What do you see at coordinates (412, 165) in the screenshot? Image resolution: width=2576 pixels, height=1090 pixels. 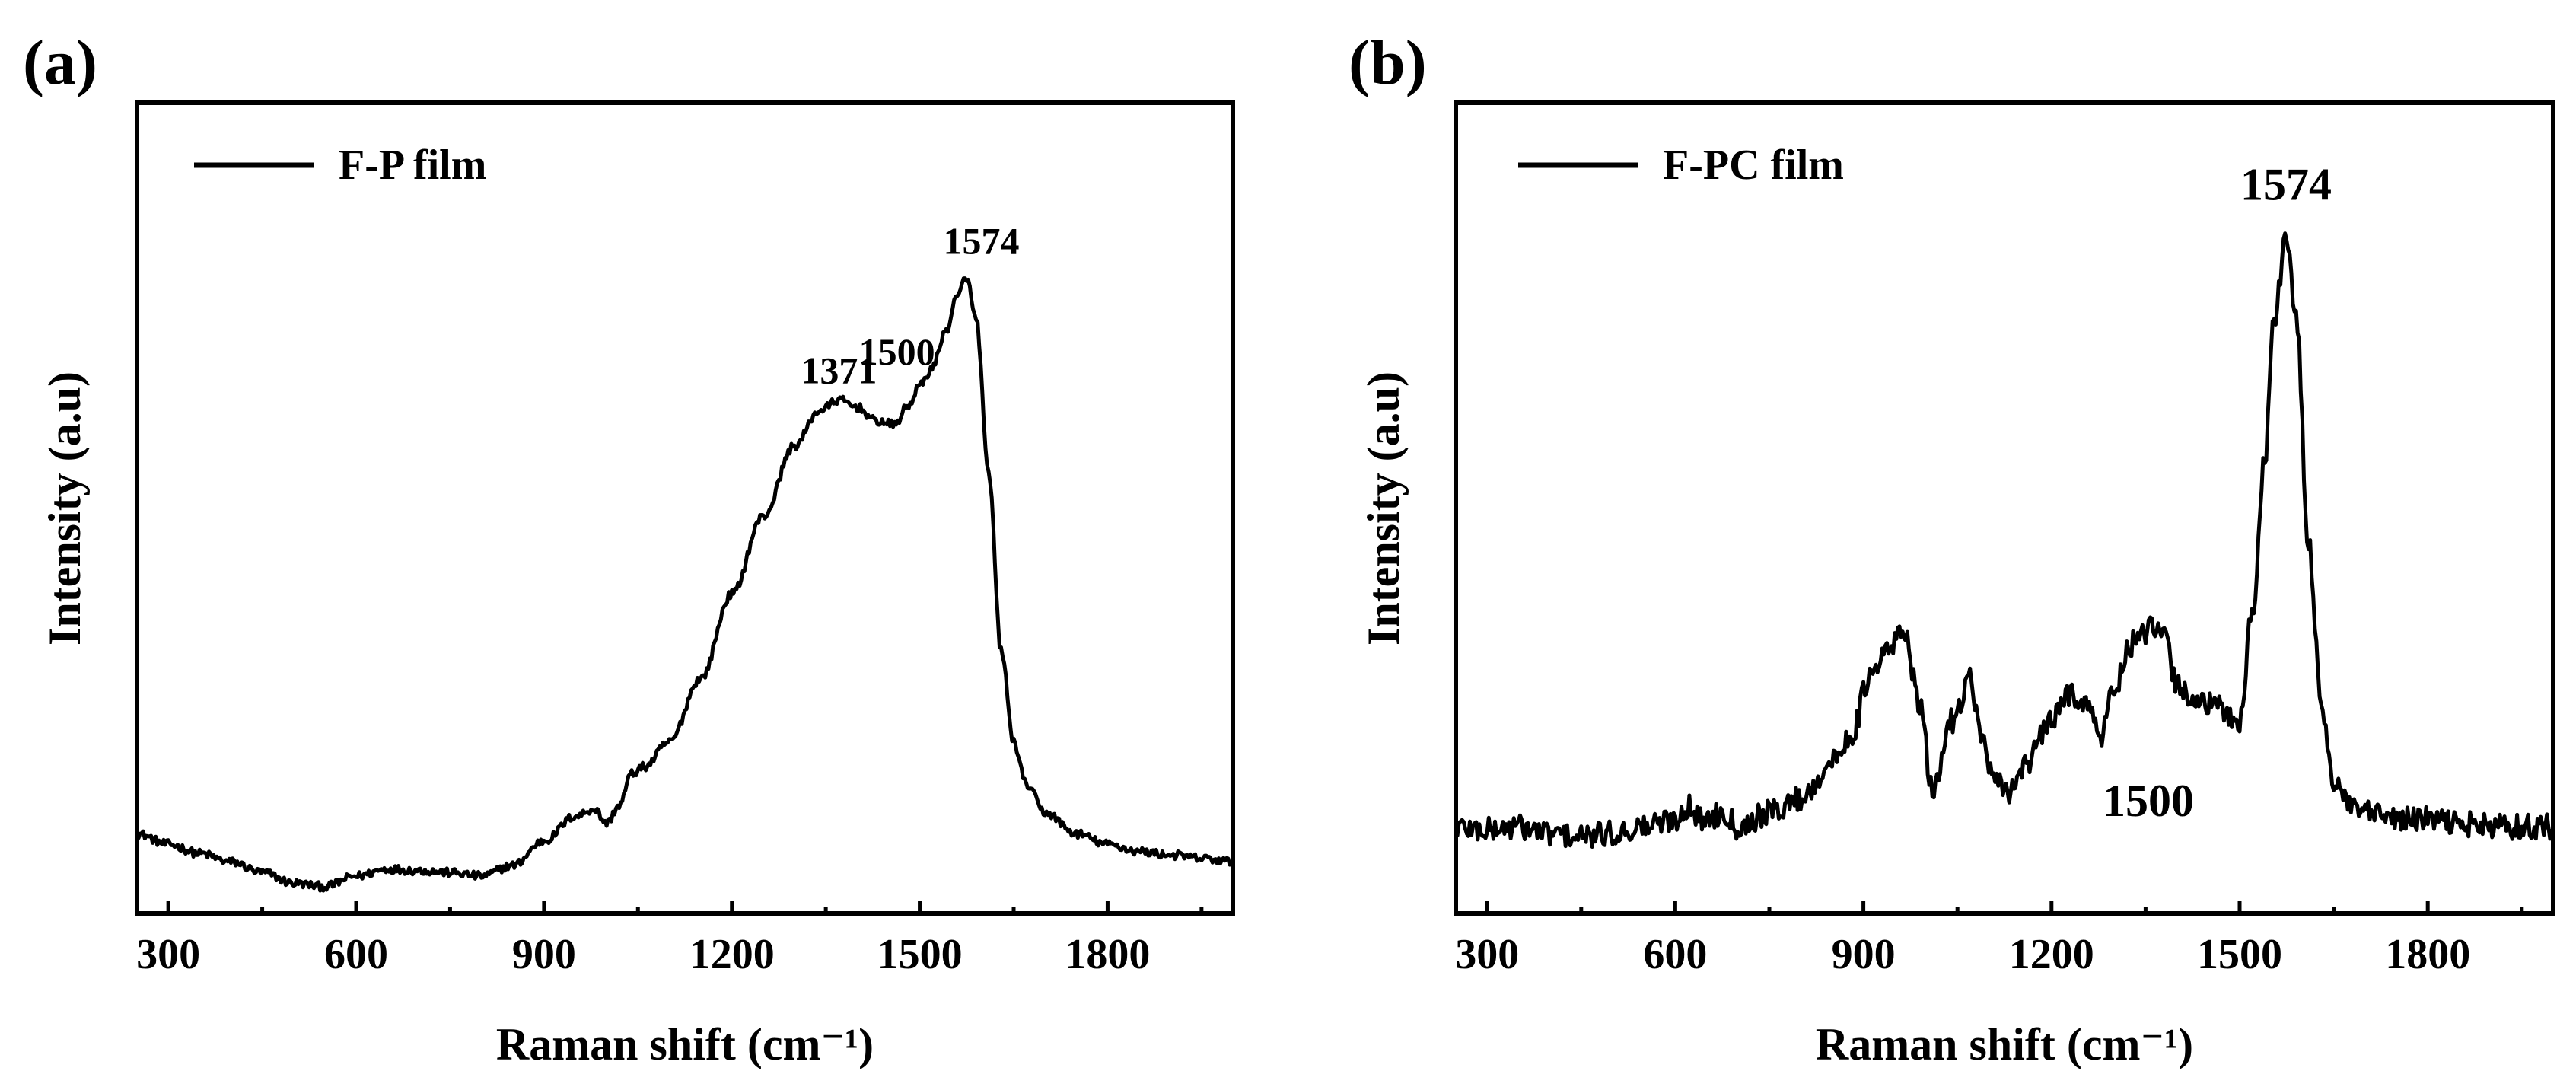 I see `legend-label-a: F-P film` at bounding box center [412, 165].